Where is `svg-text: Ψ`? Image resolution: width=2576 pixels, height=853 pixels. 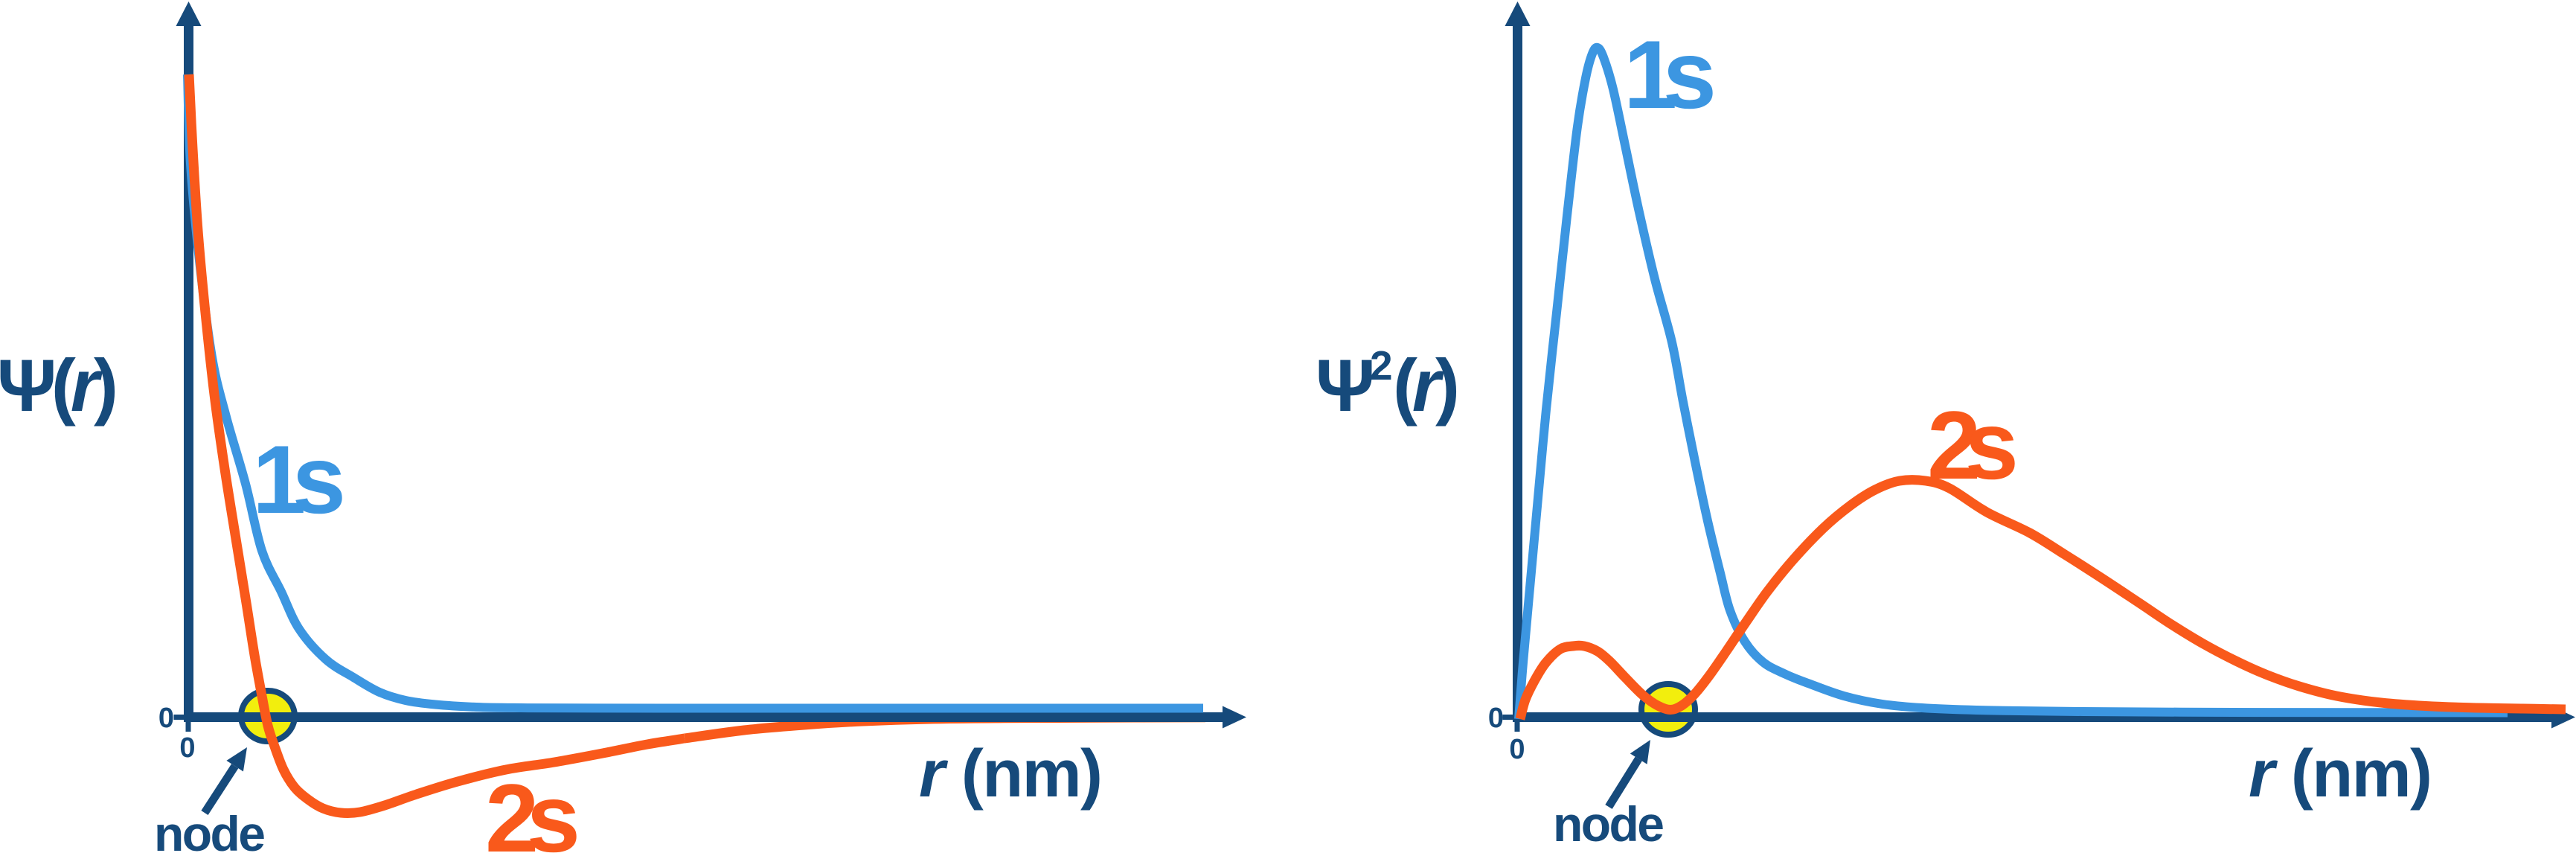
svg-text: Ψ is located at coordinates (1345, 385).